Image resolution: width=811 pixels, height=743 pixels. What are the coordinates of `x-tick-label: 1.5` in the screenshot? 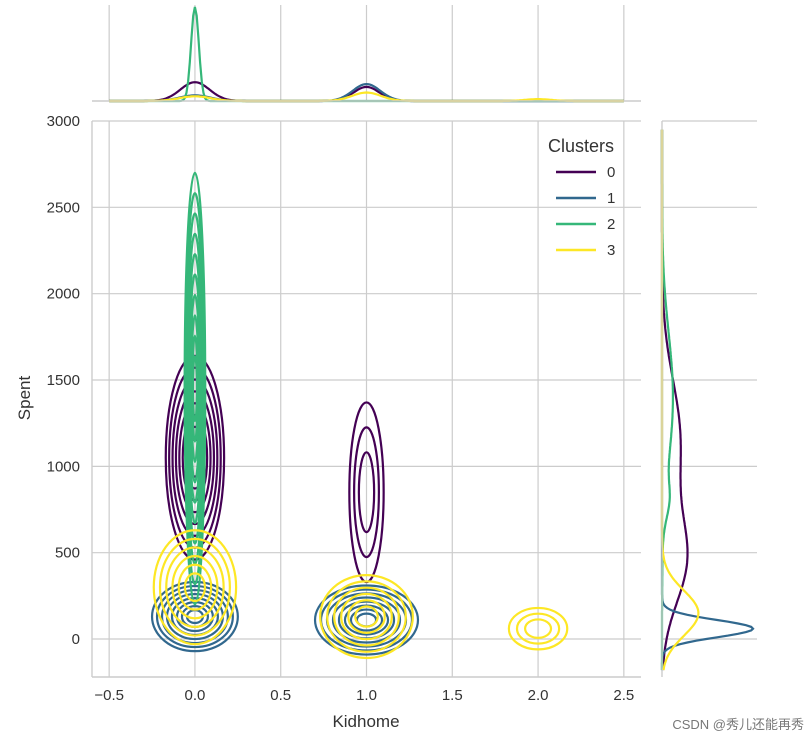 It's located at (452, 695).